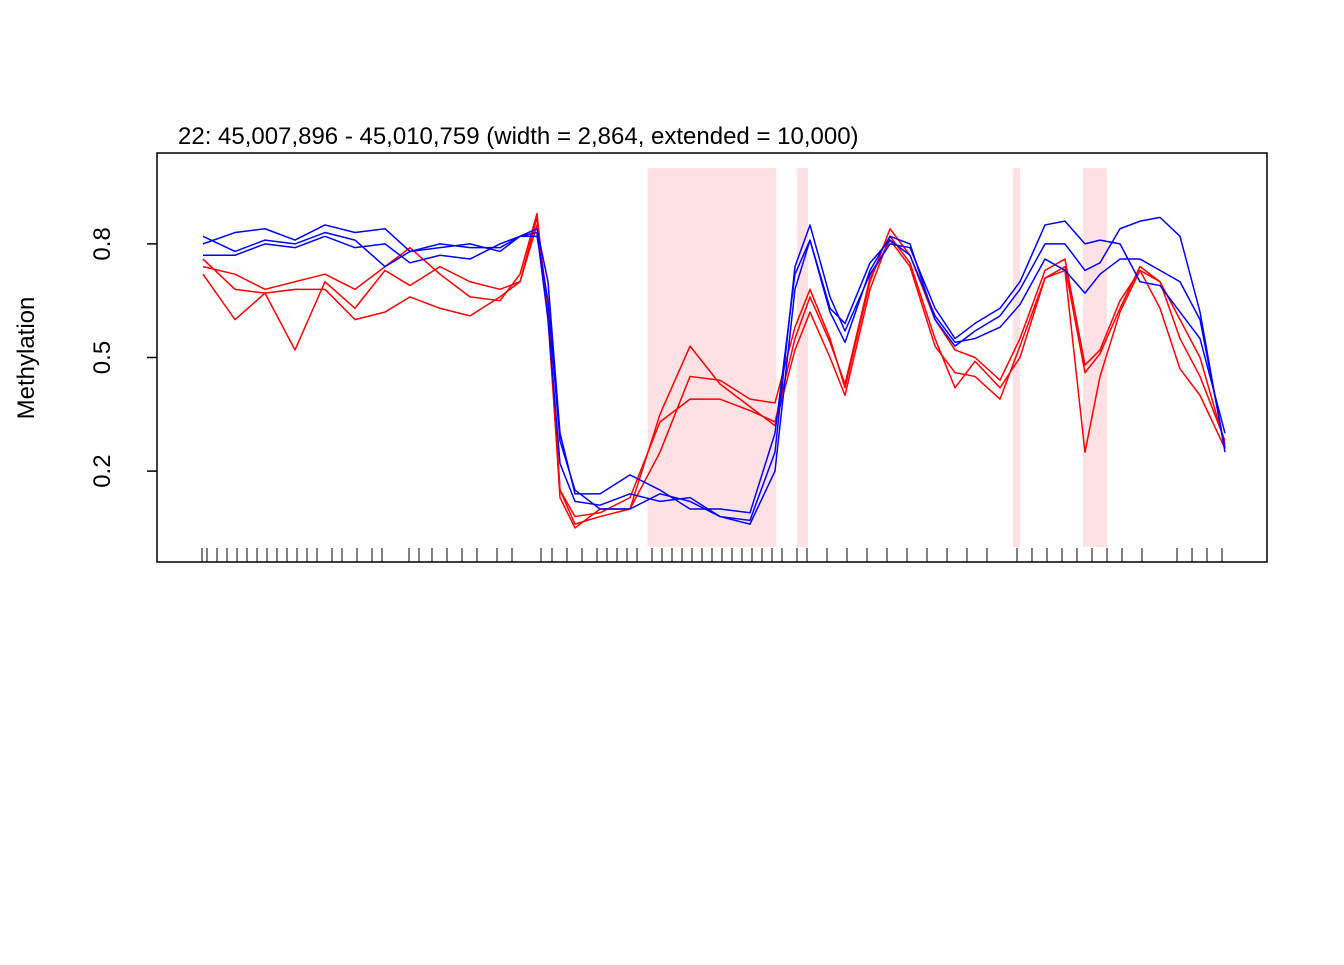  I want to click on y-tick-label: 0.2, so click(102, 470).